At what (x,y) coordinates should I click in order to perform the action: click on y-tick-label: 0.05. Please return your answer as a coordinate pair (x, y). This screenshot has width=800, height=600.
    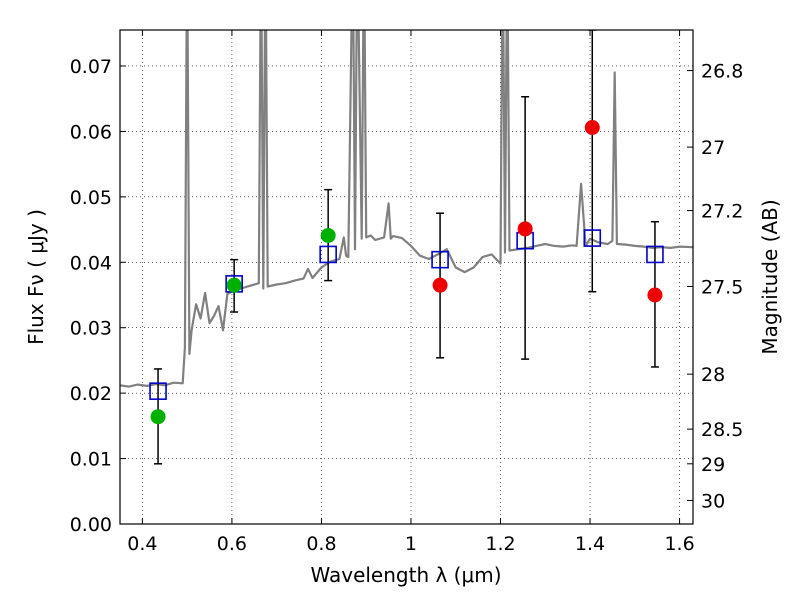
    Looking at the image, I should click on (91, 198).